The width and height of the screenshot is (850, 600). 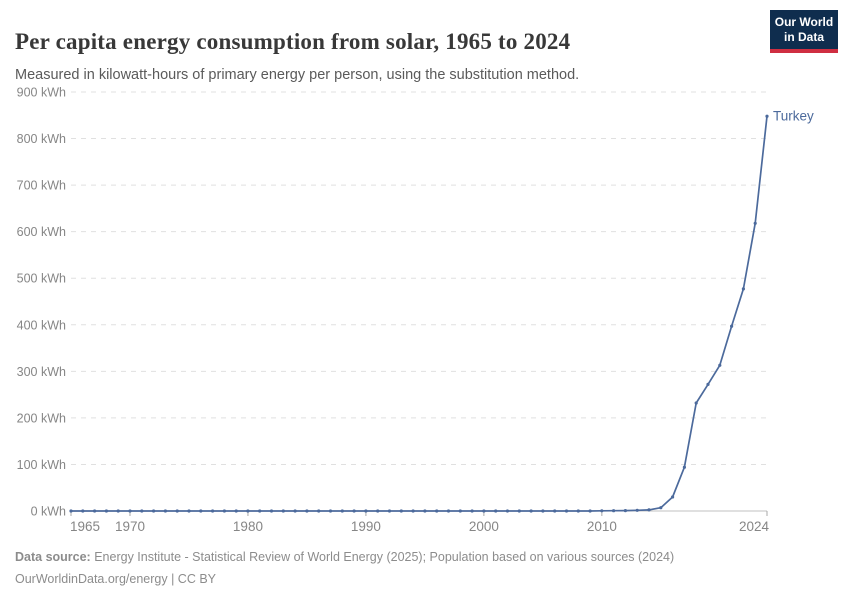 I want to click on y-tick-label: 600 kWh, so click(x=41, y=232).